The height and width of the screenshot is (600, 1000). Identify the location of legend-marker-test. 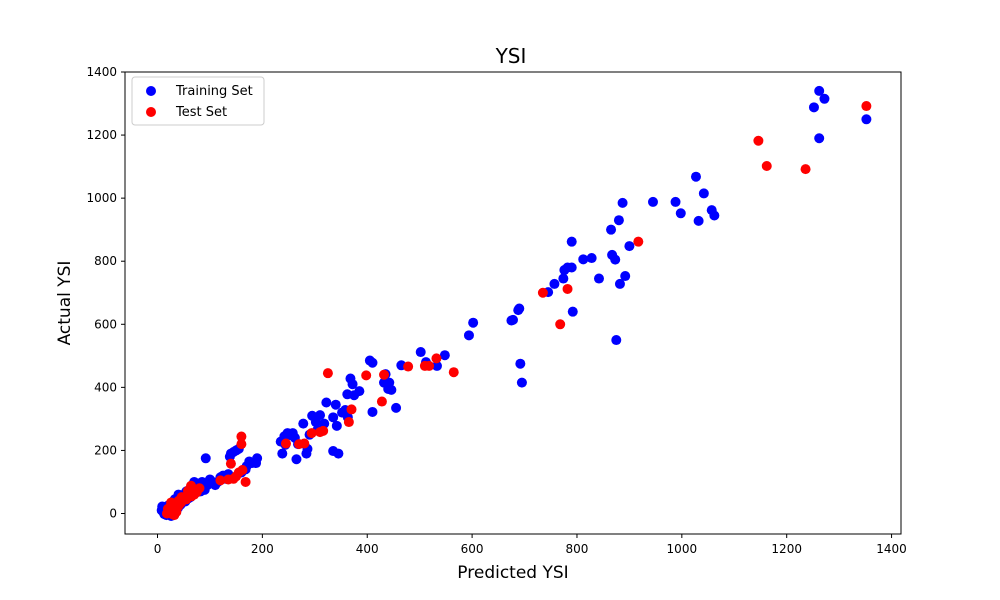
(151, 112).